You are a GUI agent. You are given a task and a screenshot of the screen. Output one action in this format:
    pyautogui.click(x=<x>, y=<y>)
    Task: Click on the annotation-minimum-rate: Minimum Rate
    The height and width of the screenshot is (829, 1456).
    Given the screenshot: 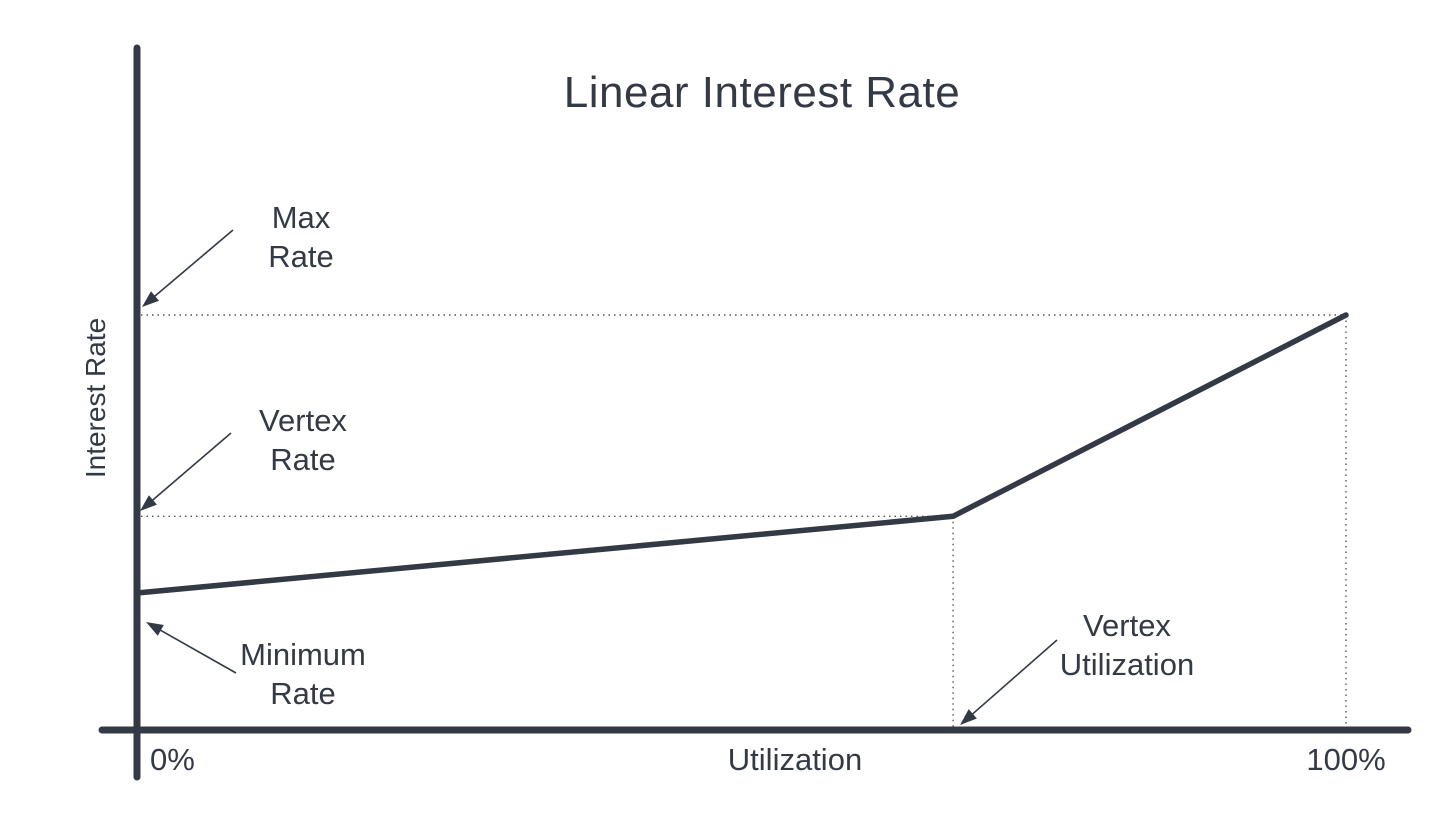 What is the action you would take?
    pyautogui.click(x=303, y=674)
    